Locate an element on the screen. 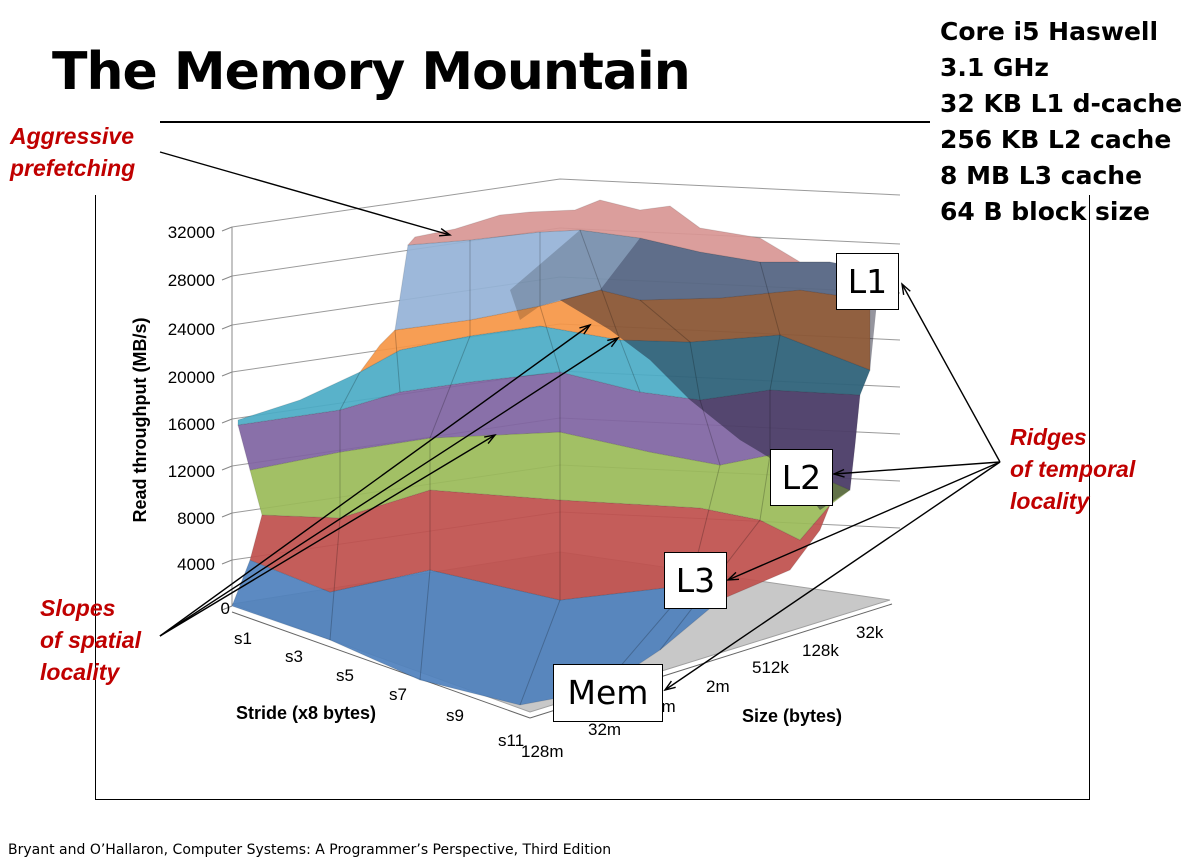 This screenshot has height=863, width=1193. z-tick-label: 12000 is located at coordinates (191, 471).